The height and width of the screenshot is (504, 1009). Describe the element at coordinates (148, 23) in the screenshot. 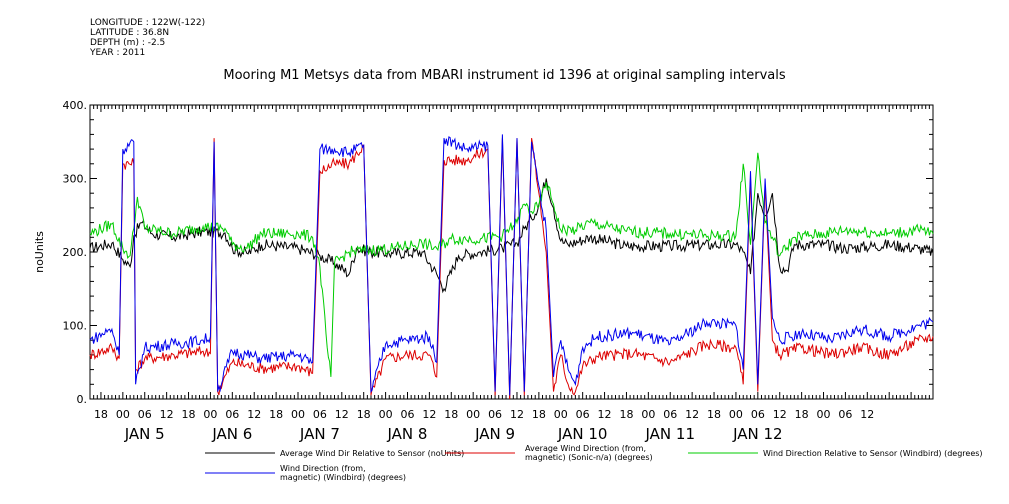

I see `longitude-text: LONGITUDE : 122W(-122)` at that location.